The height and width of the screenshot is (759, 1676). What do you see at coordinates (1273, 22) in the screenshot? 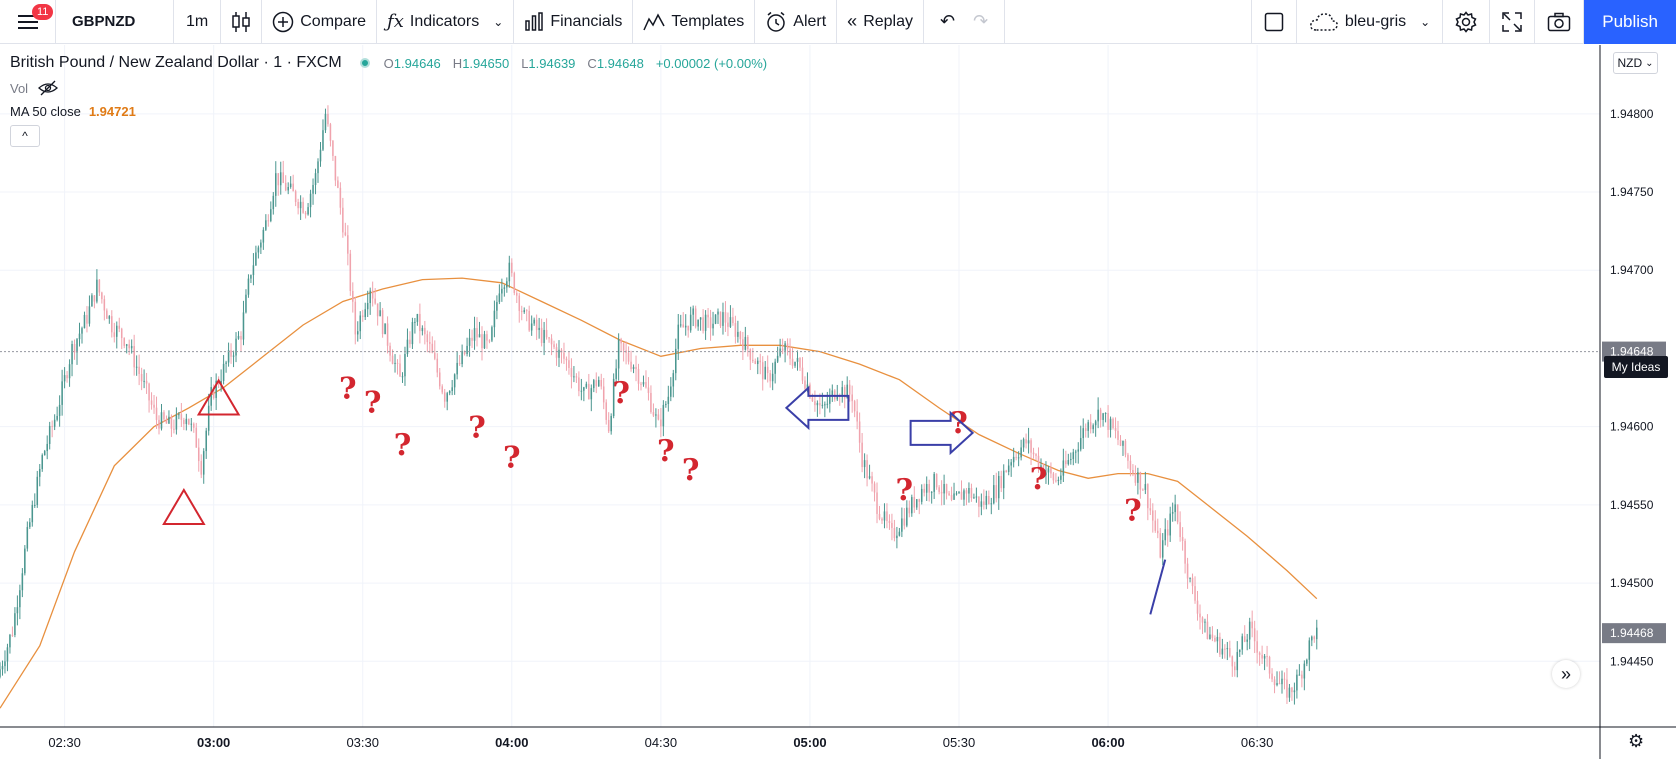
I see `fullscreen-toggle-button` at bounding box center [1273, 22].